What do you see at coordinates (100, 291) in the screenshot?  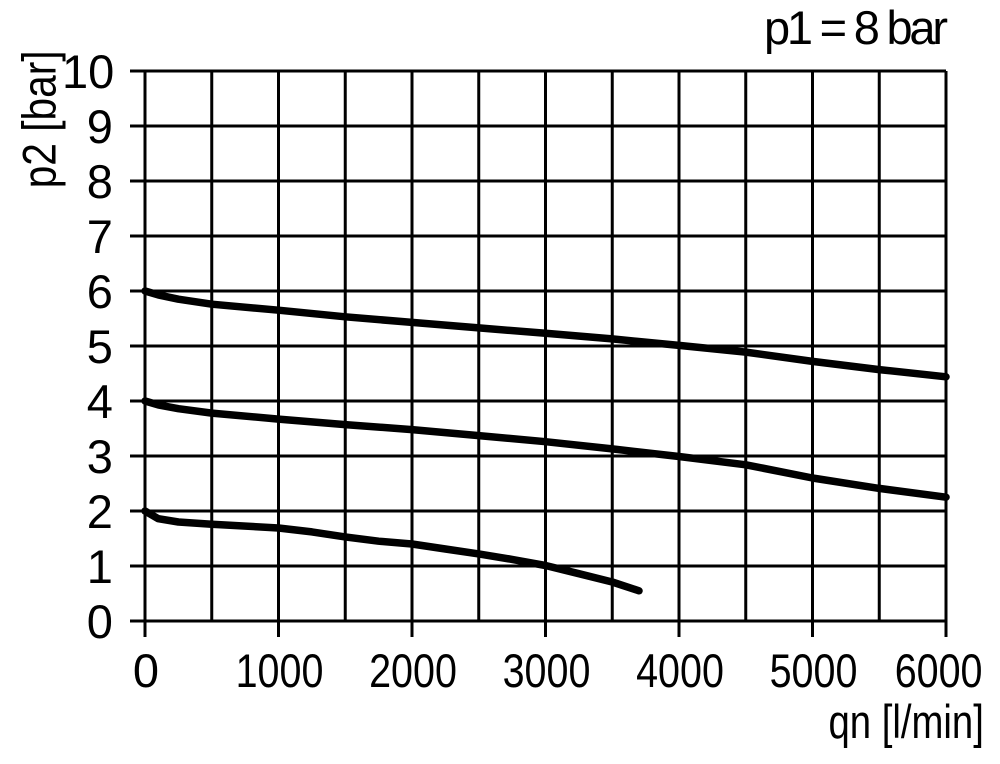 I see `svg-text: 6` at bounding box center [100, 291].